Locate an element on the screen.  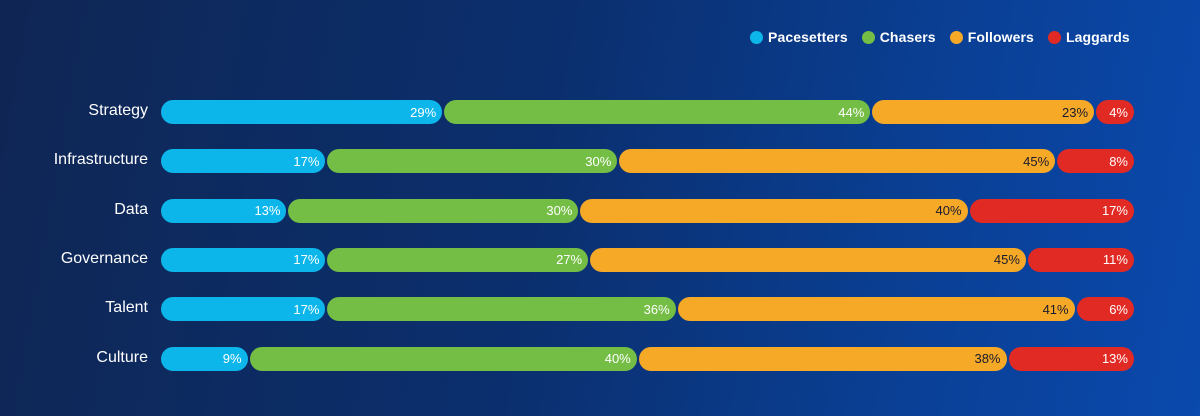
bar-segment-laggards: 11% is located at coordinates (1080, 259).